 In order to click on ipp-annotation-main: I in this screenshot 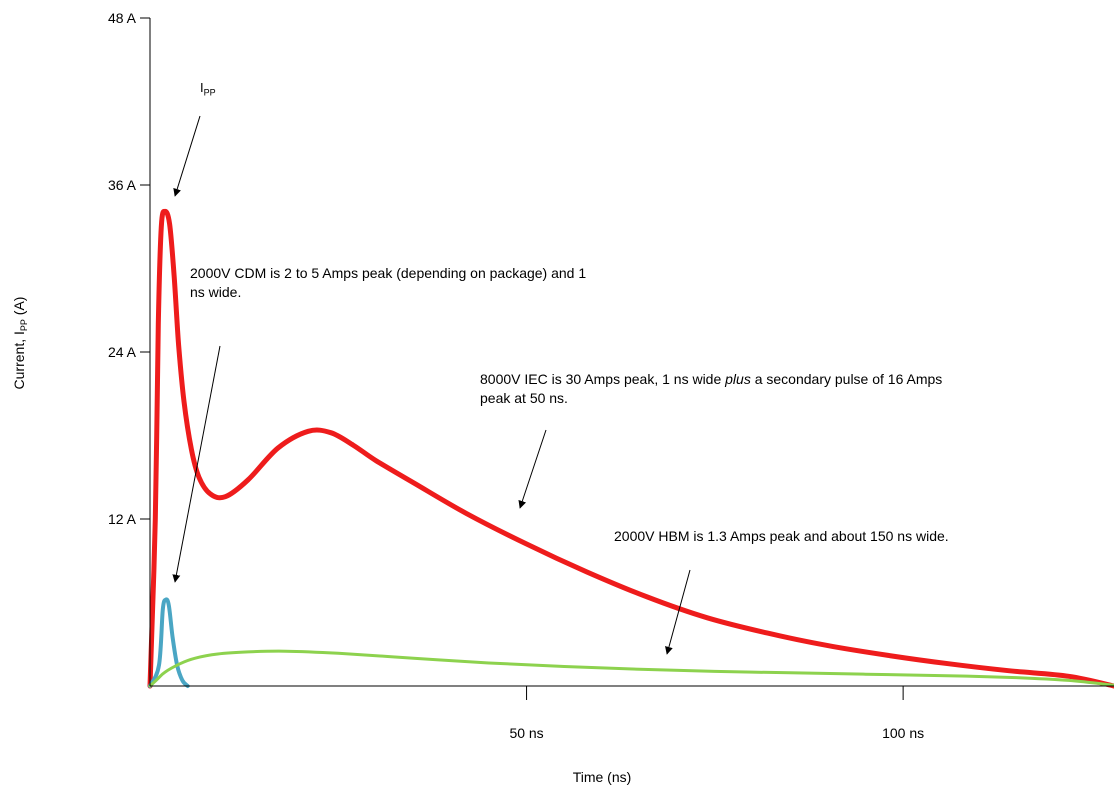, I will do `click(202, 87)`.